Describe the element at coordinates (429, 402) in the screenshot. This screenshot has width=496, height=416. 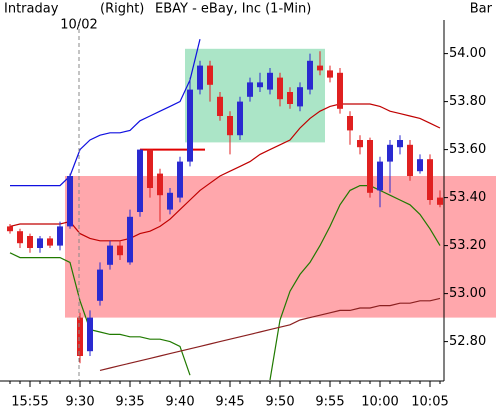
I see `x-tick-label: 10:05` at that location.